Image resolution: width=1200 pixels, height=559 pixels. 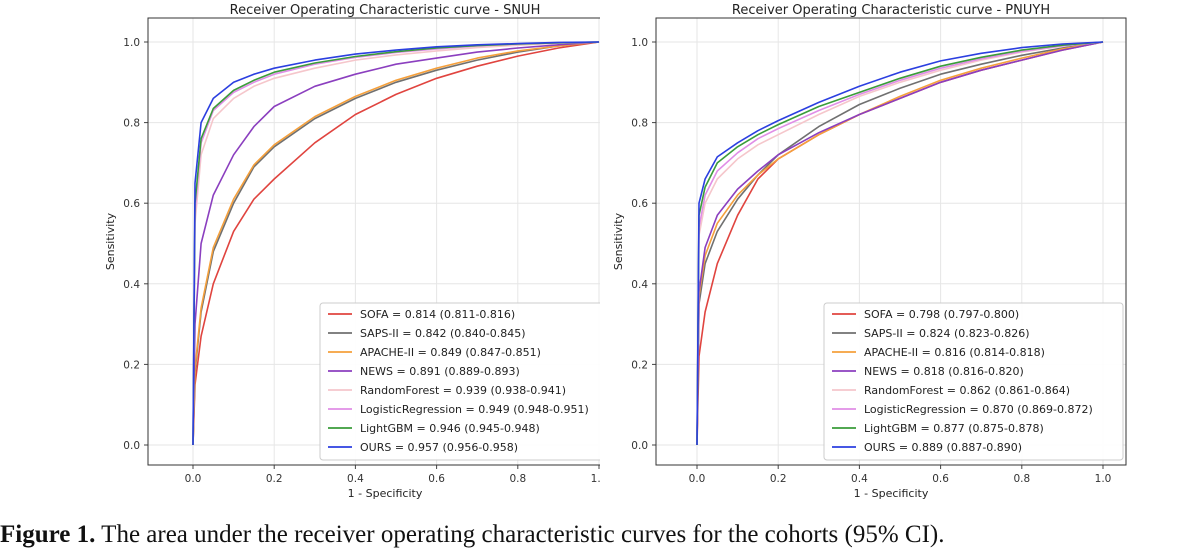 I want to click on legend-entry-saps-ii: SAPS-II = 0.824 (0.823-0.826), so click(x=947, y=333).